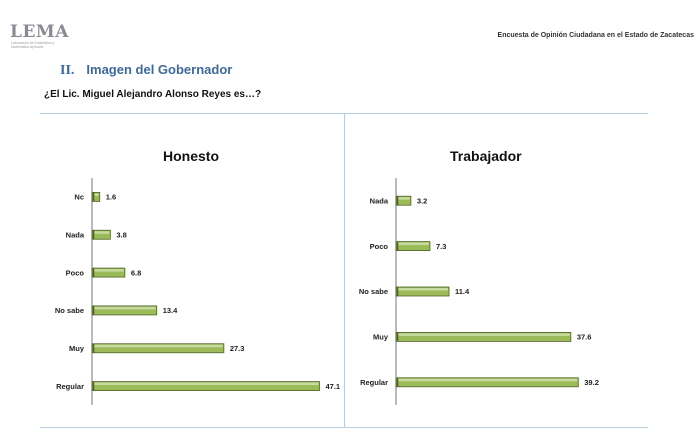  I want to click on chart-1-category-label: No sabe, so click(373, 291).